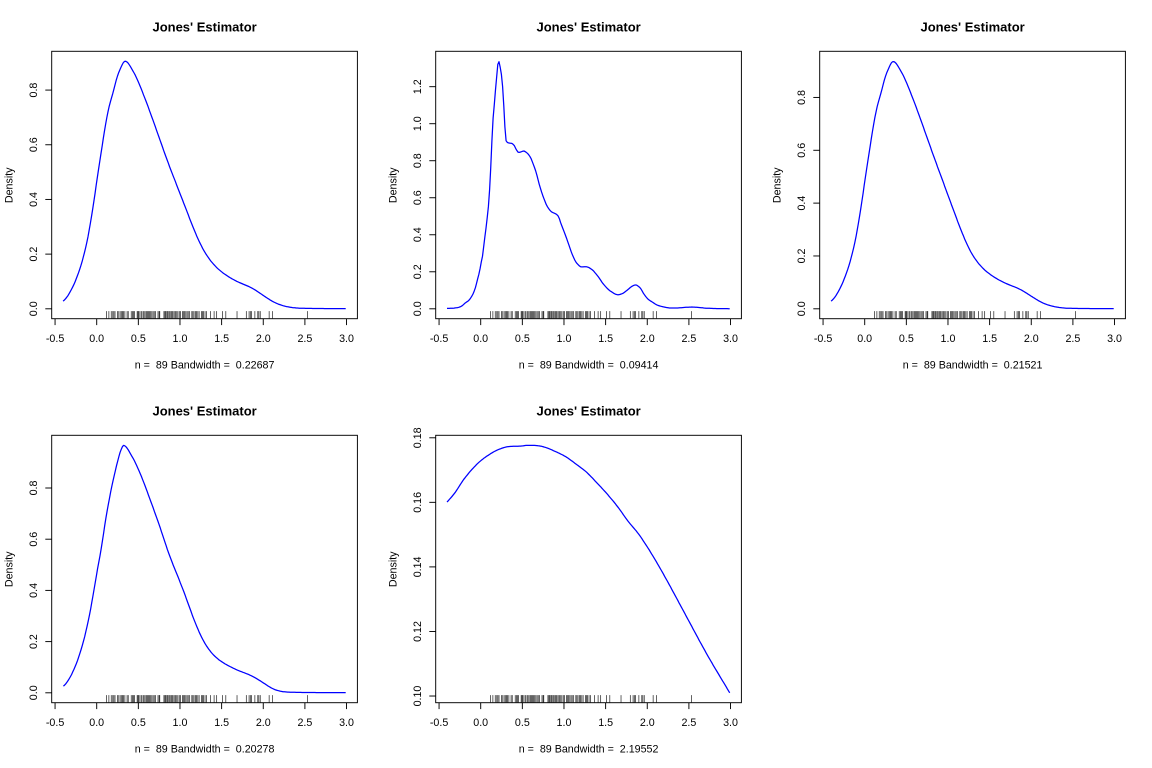 The width and height of the screenshot is (1152, 768). I want to click on svg-text: 1.2, so click(418, 86).